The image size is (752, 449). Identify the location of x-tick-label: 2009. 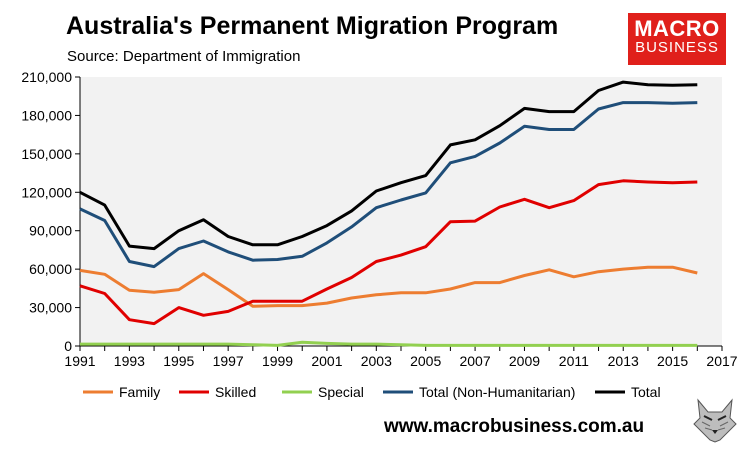
(524, 361).